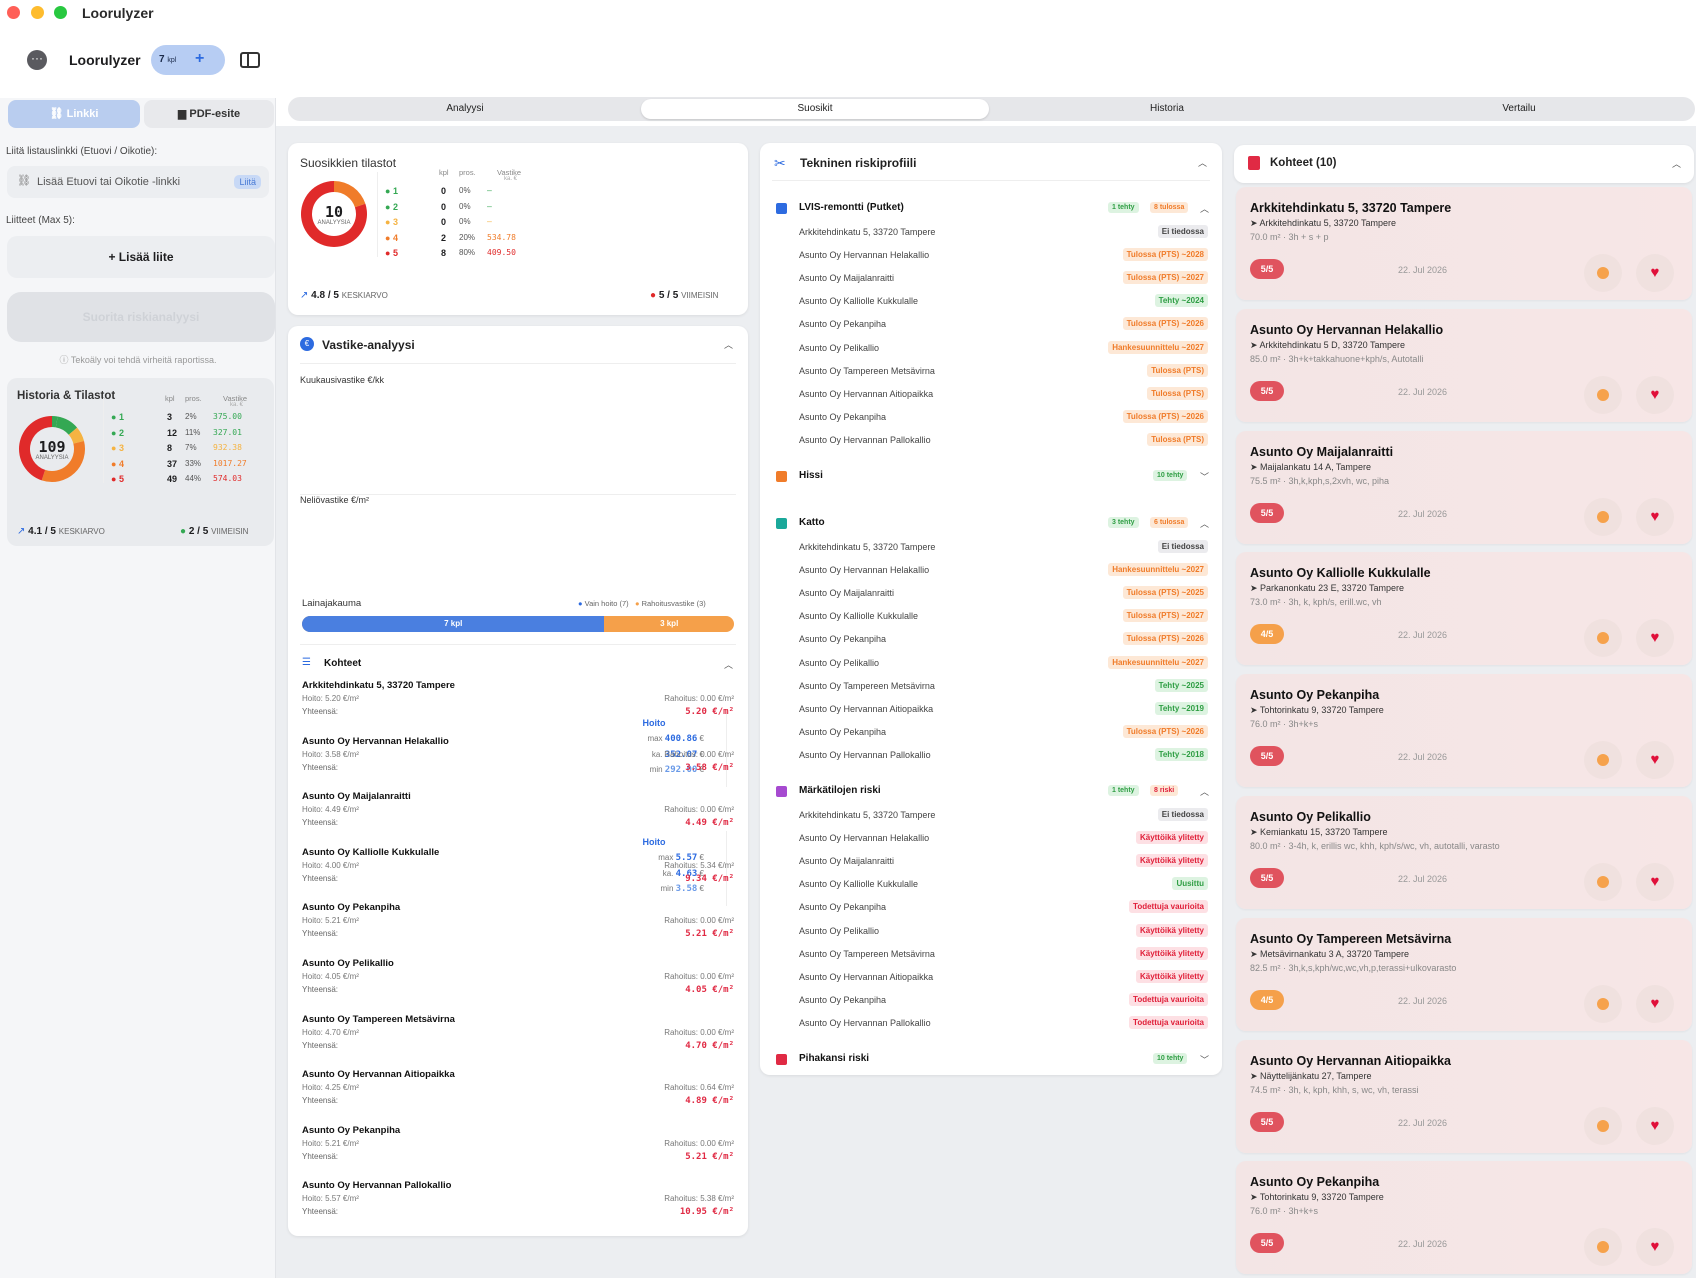 The image size is (1696, 1278). Describe the element at coordinates (847, 593) in the screenshot. I see `risk-row-name: Asunto Oy Maijalanraitti` at that location.